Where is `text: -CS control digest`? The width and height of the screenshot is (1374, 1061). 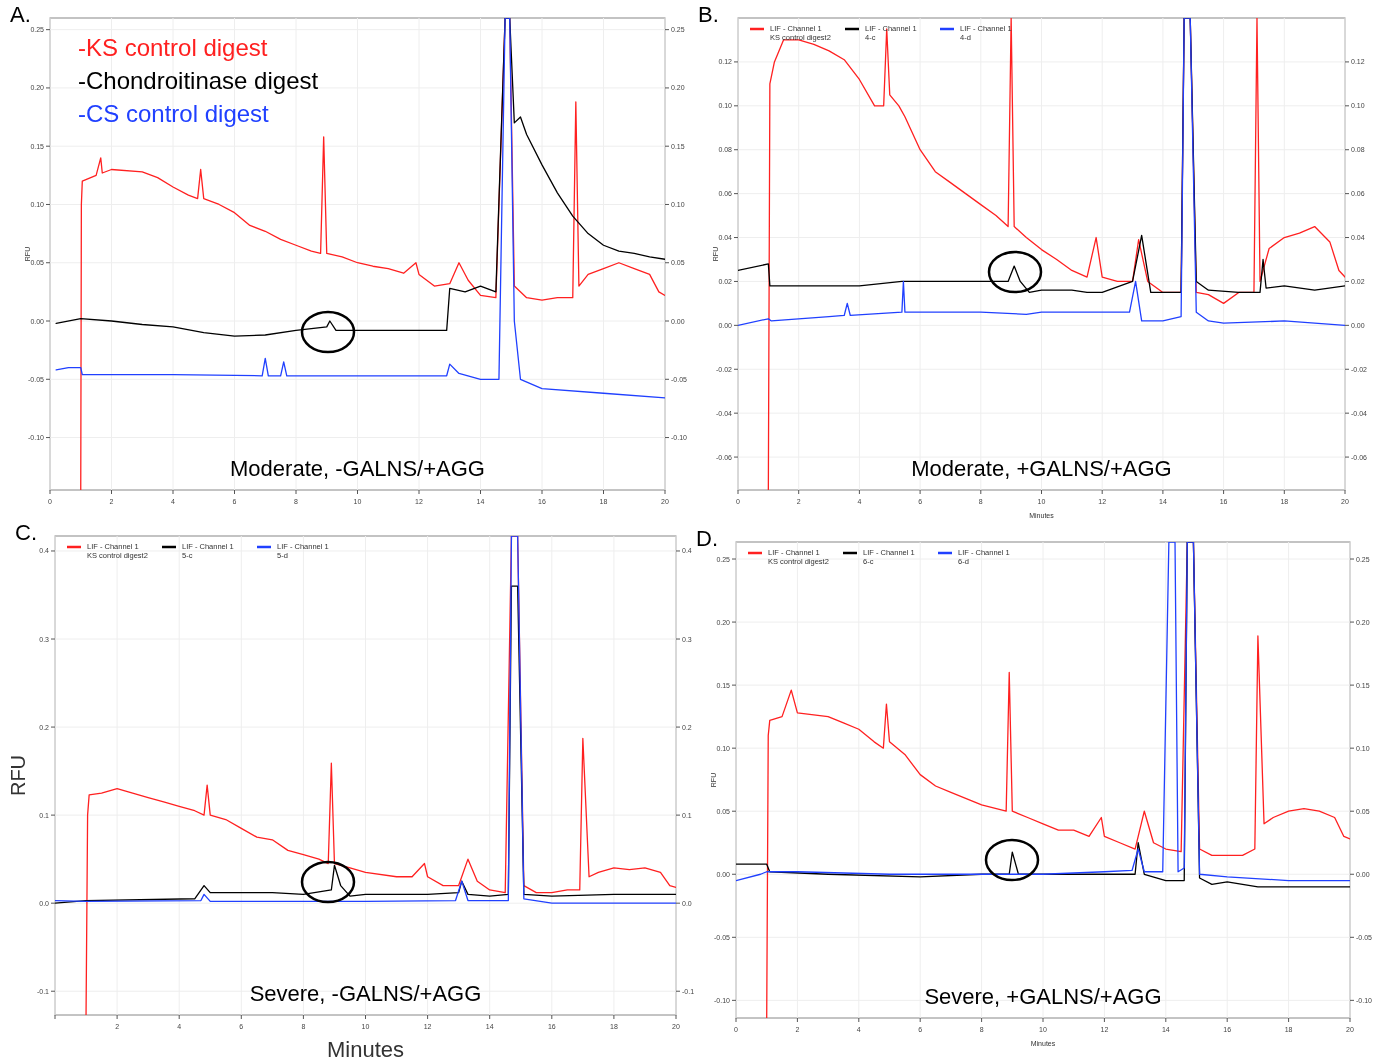 text: -CS control digest is located at coordinates (174, 113).